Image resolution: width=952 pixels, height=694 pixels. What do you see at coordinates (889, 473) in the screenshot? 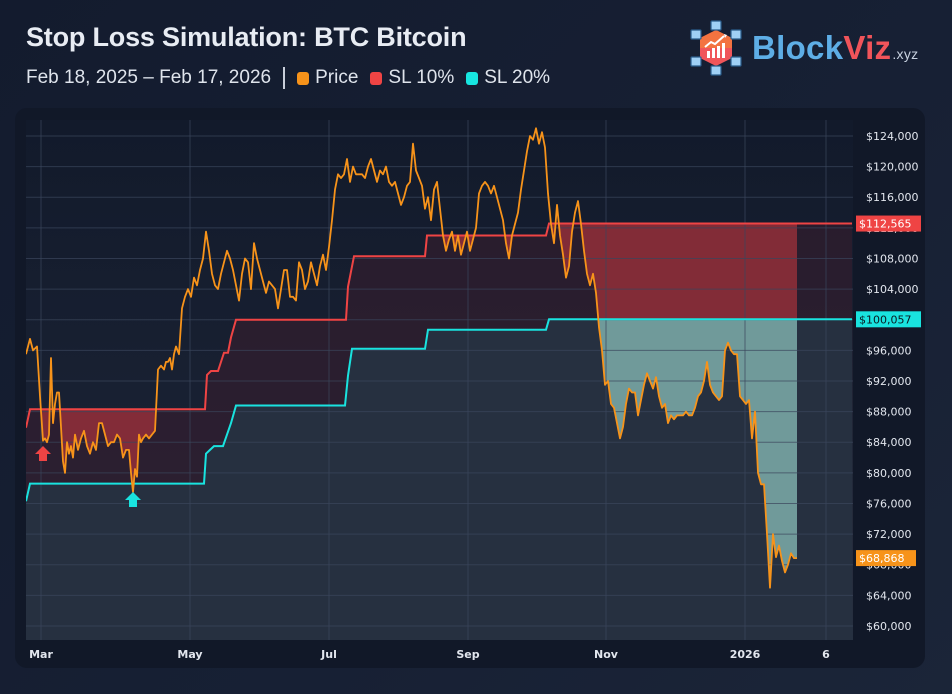
I see `y-tick-label: $80,000` at bounding box center [889, 473].